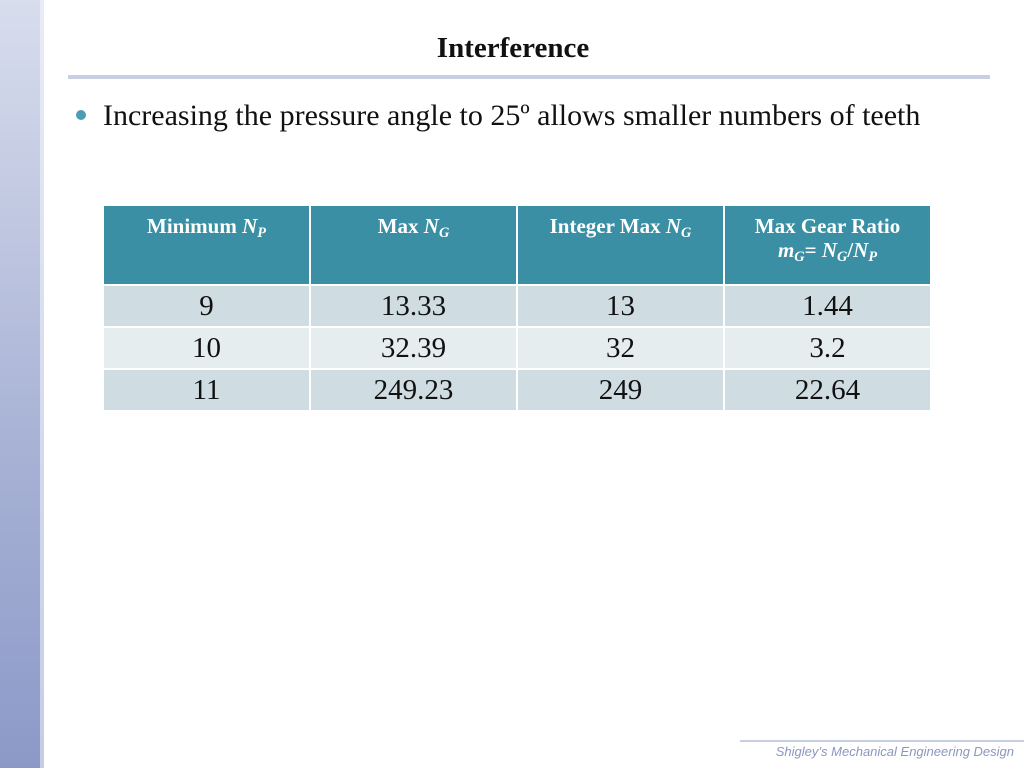  Describe the element at coordinates (20, 384) in the screenshot. I see `left-decorative-bar` at that location.